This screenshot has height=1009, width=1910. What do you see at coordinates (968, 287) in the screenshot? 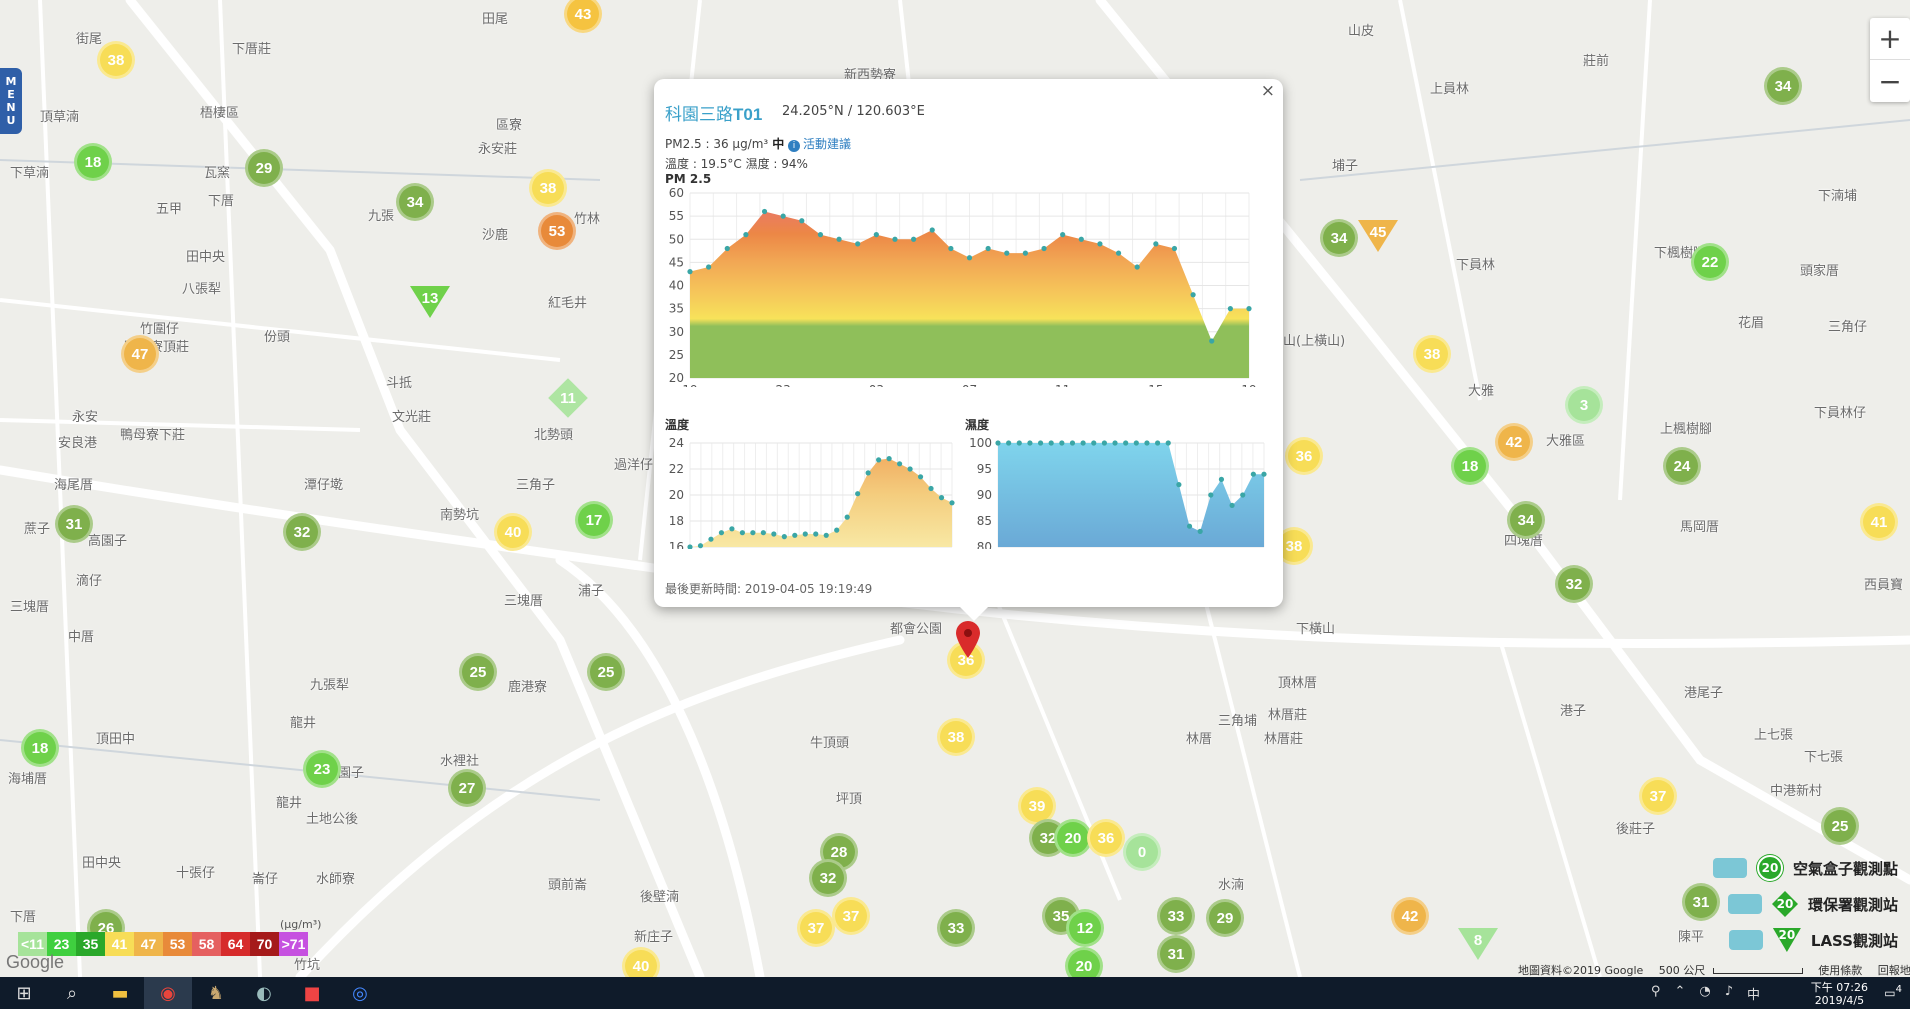
I see `pm-chart: 20 25 30 35 40 45 50 55 60 19 23 03 07 11 15 19` at bounding box center [968, 287].